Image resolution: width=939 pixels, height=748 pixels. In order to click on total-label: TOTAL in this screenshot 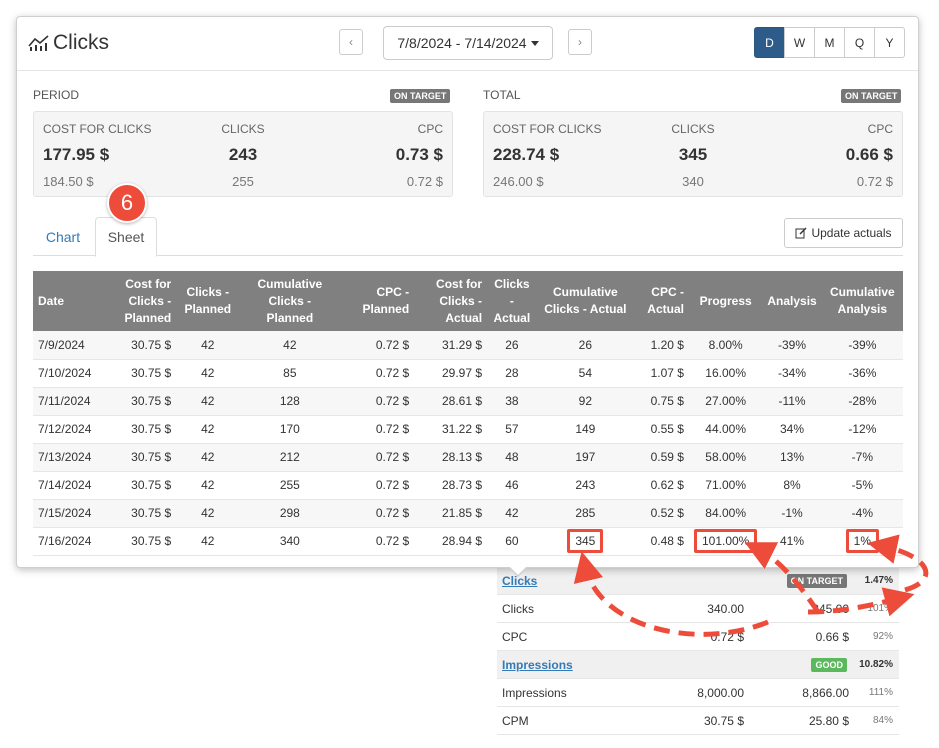, I will do `click(502, 95)`.